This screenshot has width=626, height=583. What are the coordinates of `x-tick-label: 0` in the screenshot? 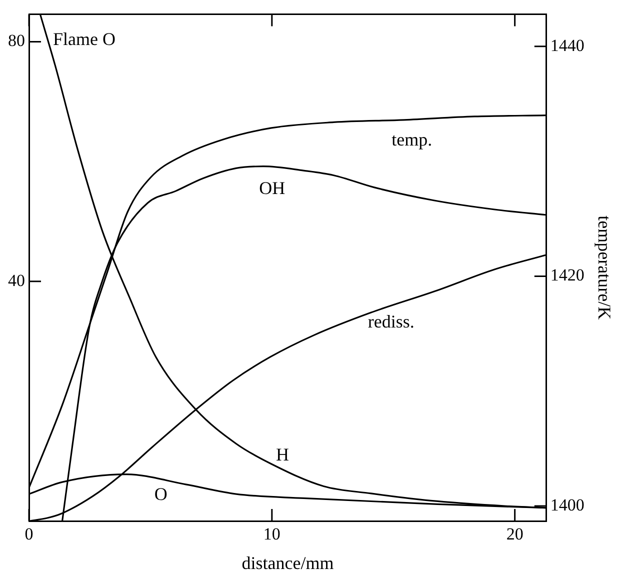 It's located at (29, 534).